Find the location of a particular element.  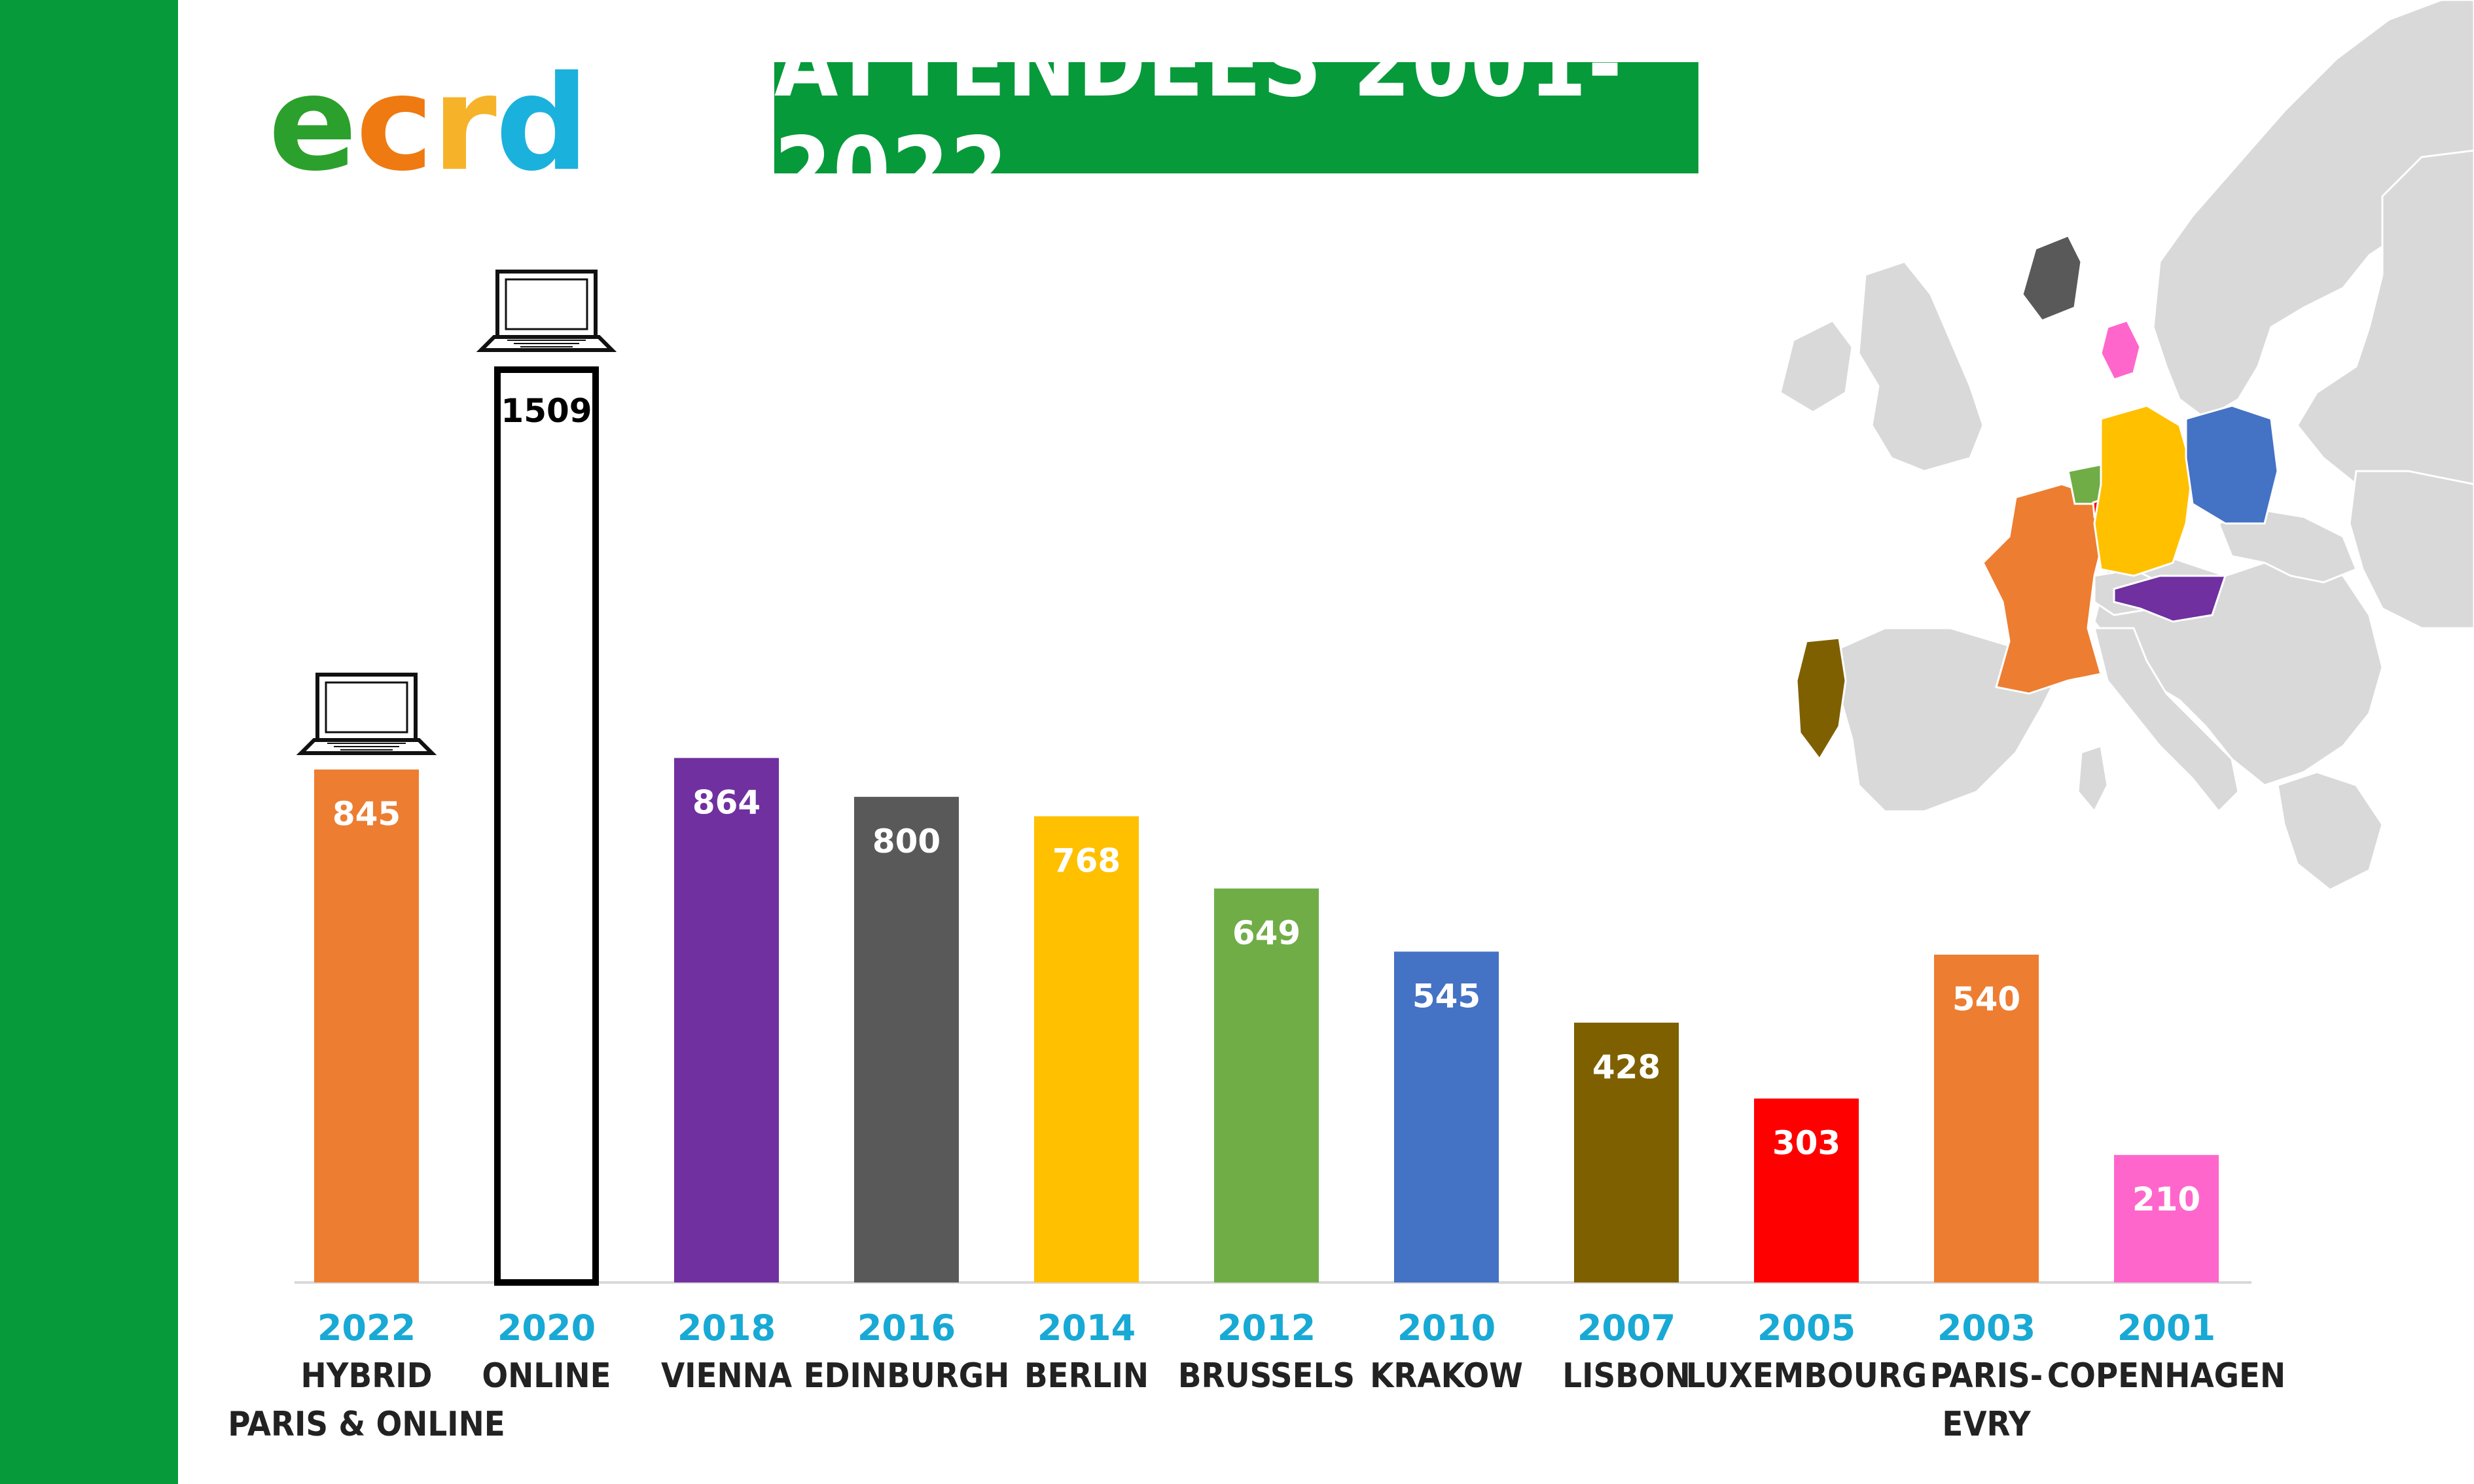

x-tick-year-label: 2007 is located at coordinates (1626, 1328).